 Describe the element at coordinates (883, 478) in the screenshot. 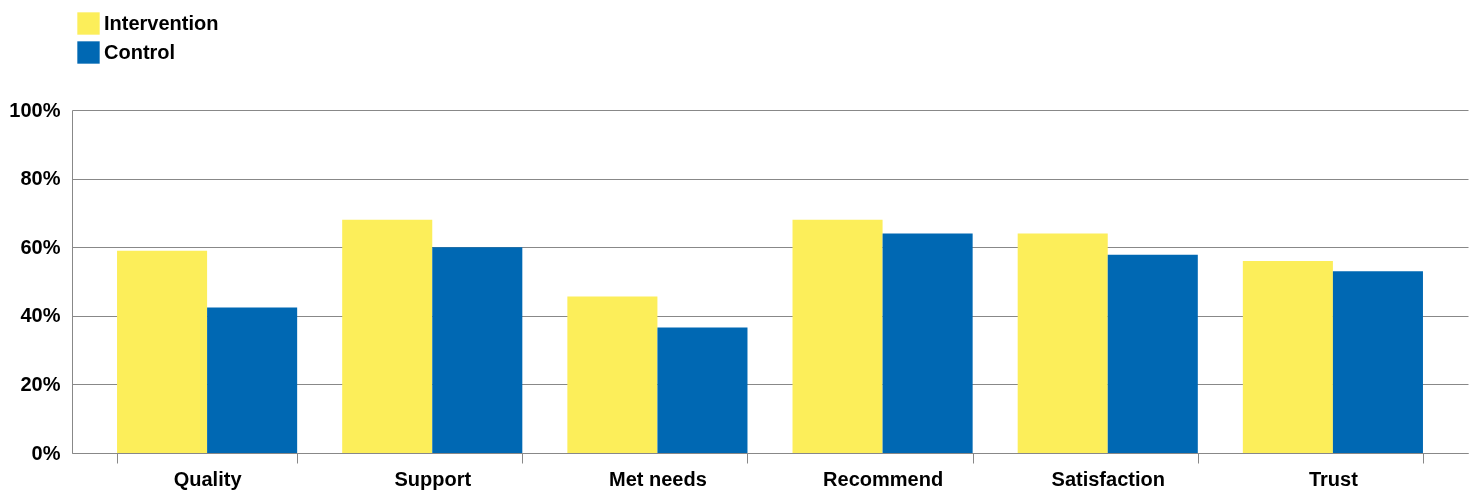

I see `x-tick-label: Recommend` at that location.